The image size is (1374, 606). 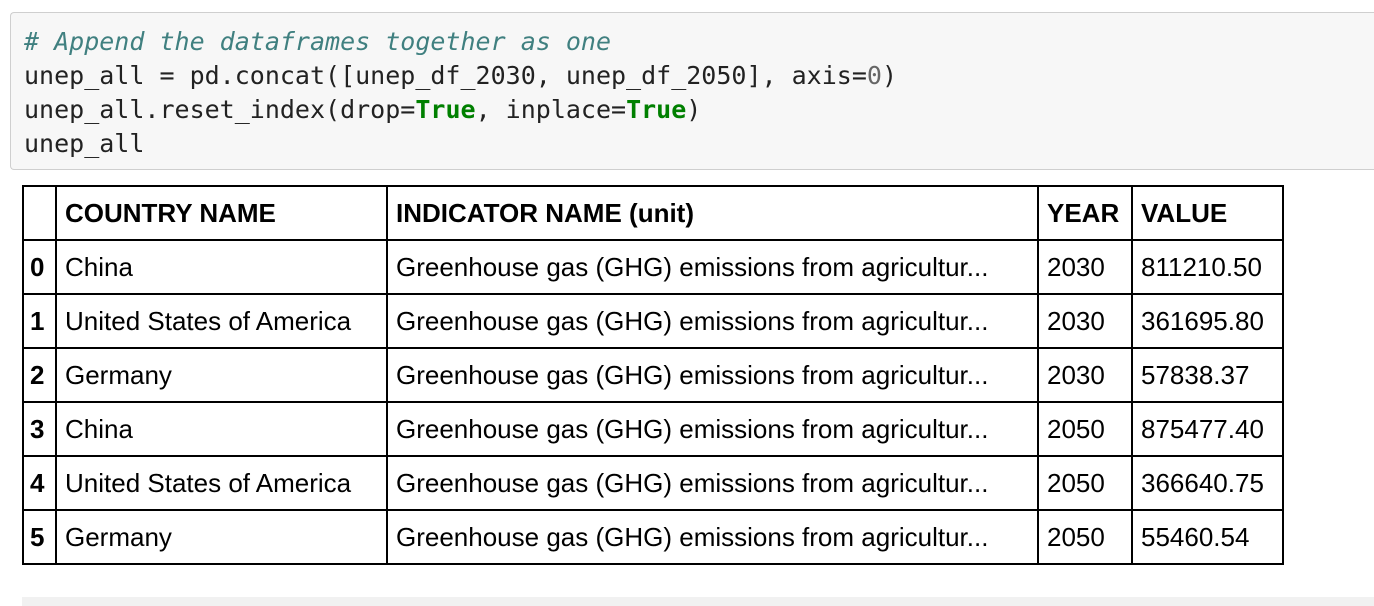 I want to click on code-line-1: # Append the dataframes together as one, so click(x=460, y=42).